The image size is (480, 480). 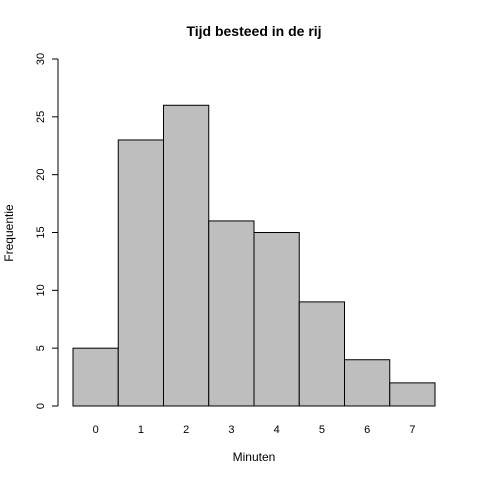 What do you see at coordinates (9, 233) in the screenshot?
I see `y-axis-label: Frequentie` at bounding box center [9, 233].